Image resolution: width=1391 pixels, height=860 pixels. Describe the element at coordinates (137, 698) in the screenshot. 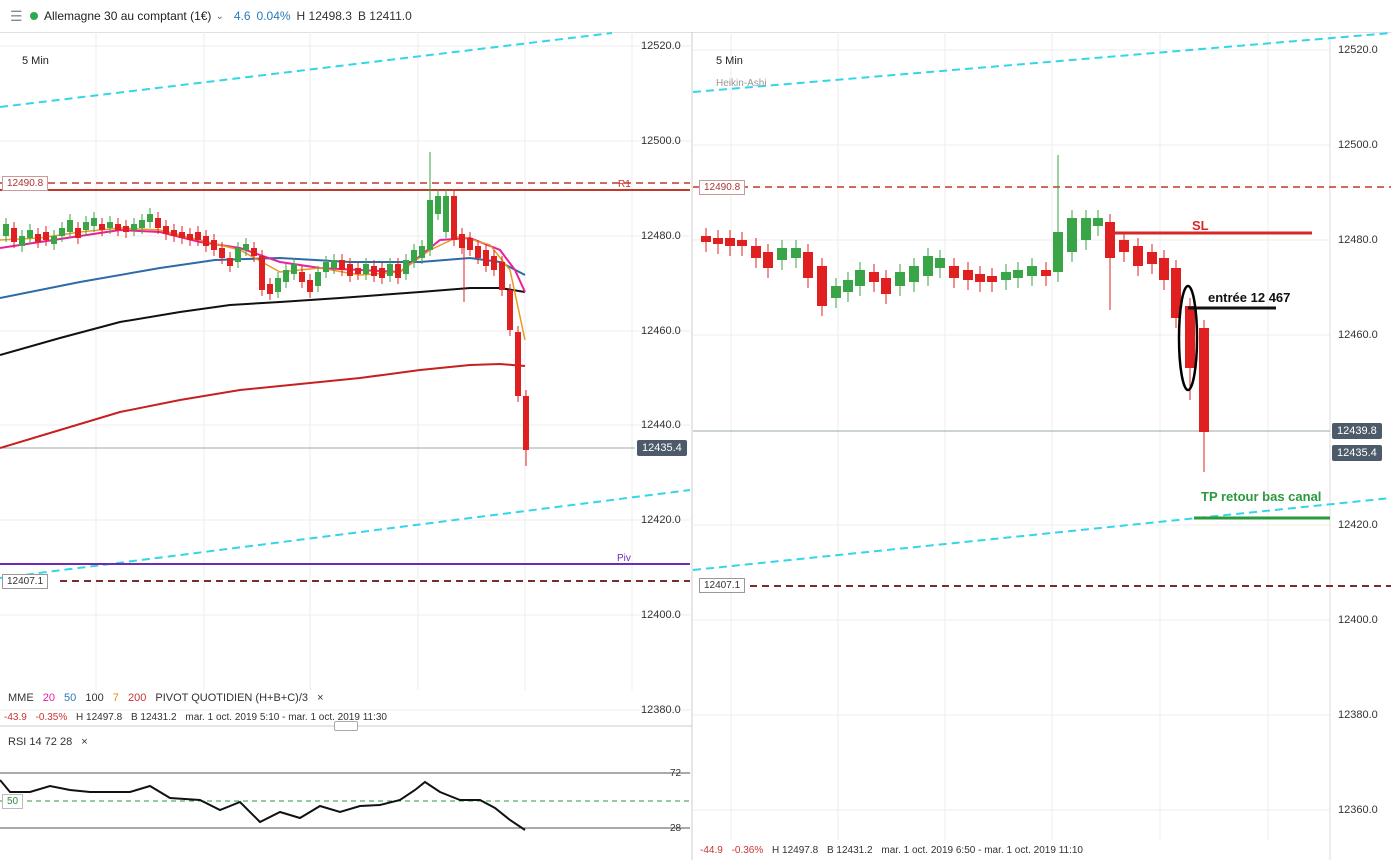

I see `mme200-label: 200` at that location.